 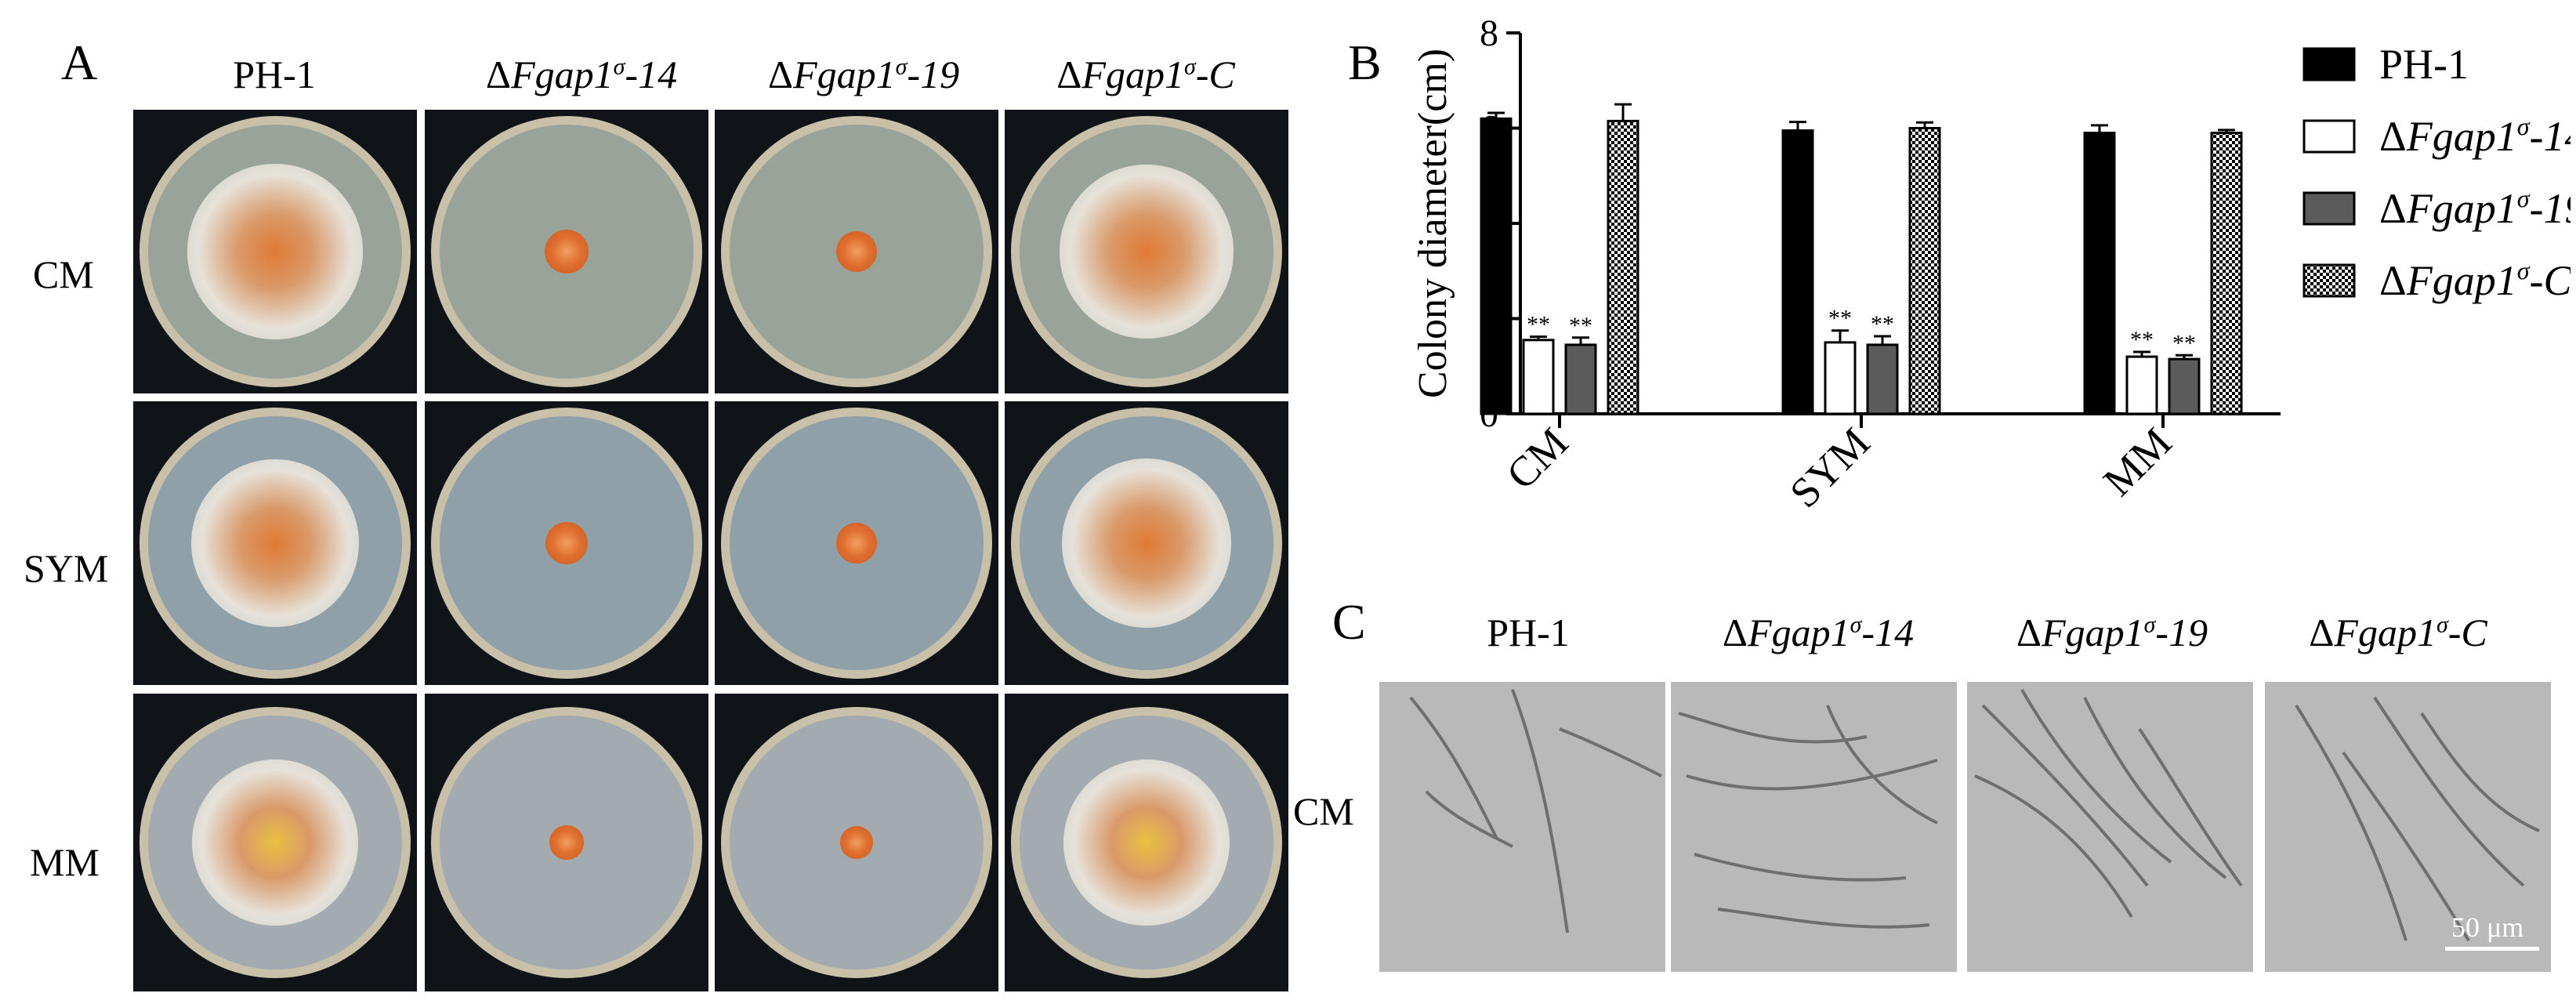 What do you see at coordinates (2487, 927) in the screenshot?
I see `scale-bar-label: 50 μm` at bounding box center [2487, 927].